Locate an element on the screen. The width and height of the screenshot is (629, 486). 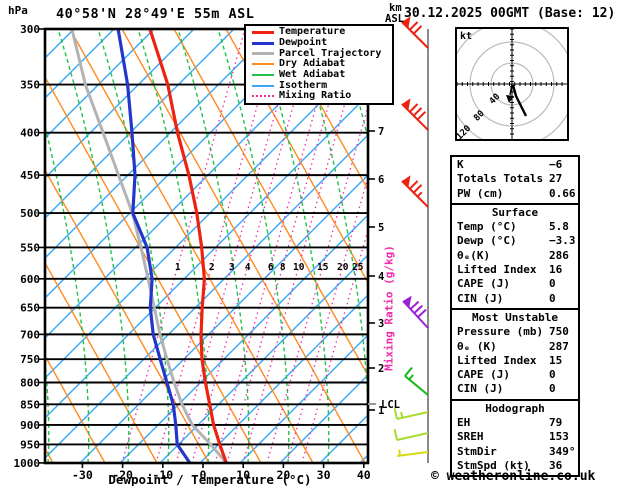
dry-adiabat-line is located at coordinates (101, 362).